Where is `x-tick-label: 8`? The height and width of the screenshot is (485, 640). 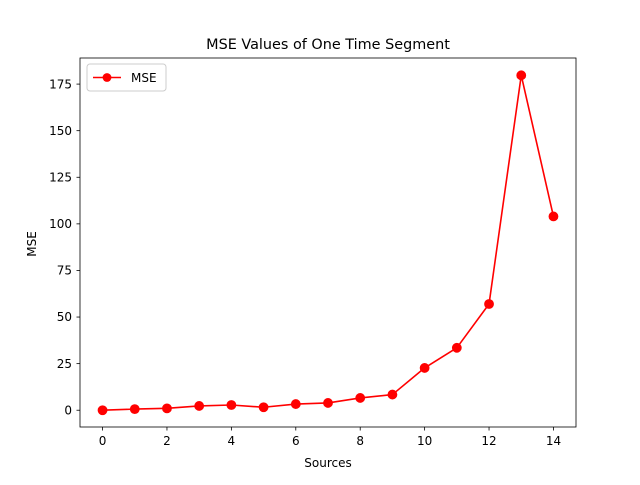
x-tick-label: 8 is located at coordinates (360, 441).